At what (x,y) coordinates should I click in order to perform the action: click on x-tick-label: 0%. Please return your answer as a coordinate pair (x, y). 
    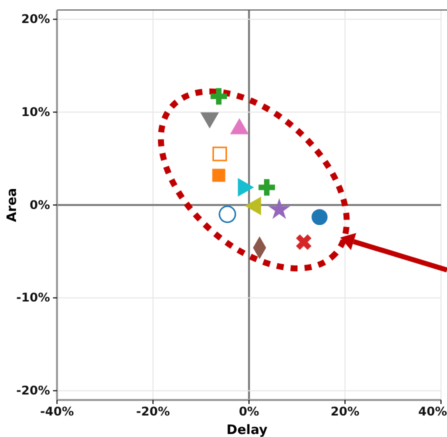
    Looking at the image, I should click on (249, 411).